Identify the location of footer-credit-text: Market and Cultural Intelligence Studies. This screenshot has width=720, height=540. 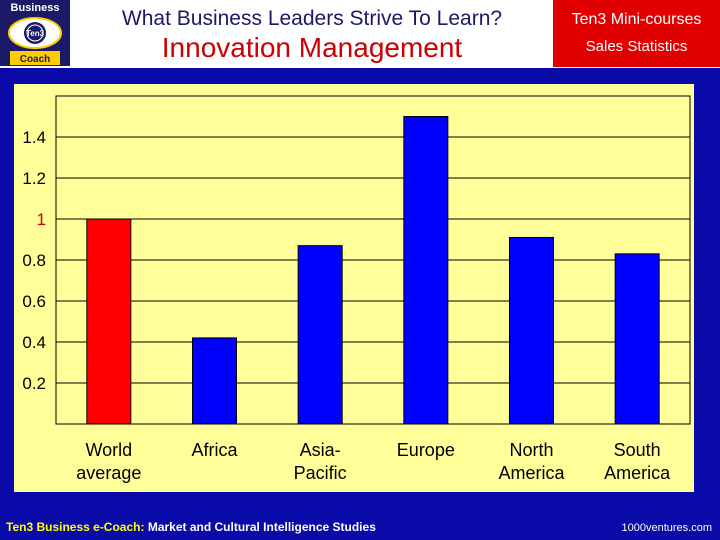
(260, 527).